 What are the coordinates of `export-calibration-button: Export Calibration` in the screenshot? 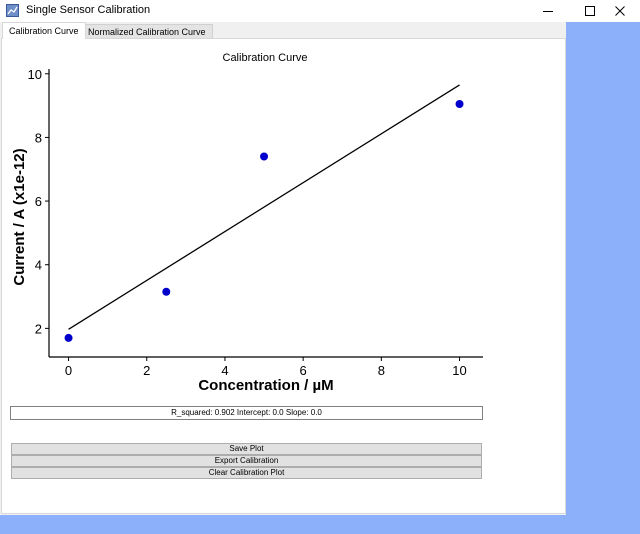 It's located at (246, 461).